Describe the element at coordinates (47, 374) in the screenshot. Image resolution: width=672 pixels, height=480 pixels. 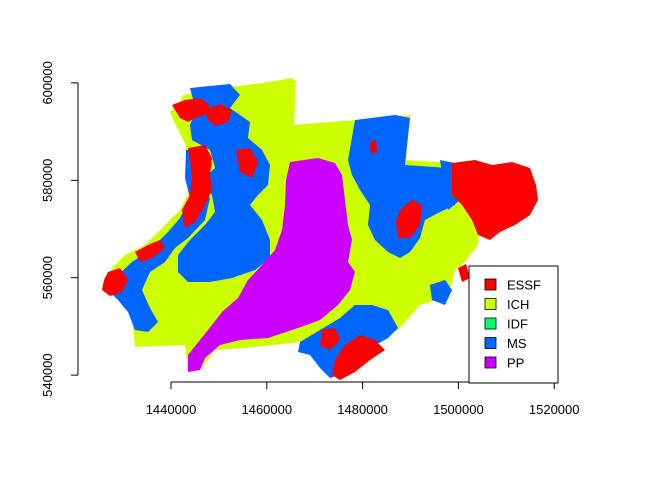
I see `y-tick-label: 540000` at that location.